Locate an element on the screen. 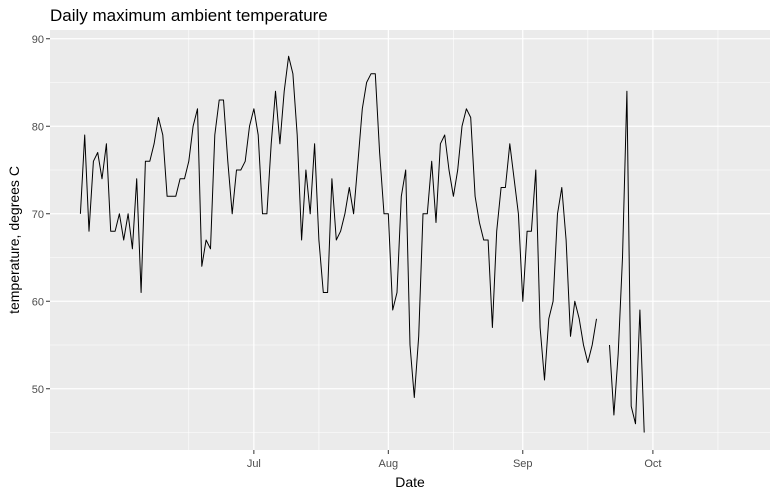 The height and width of the screenshot is (495, 780). x-tick-label: Sep is located at coordinates (523, 464).